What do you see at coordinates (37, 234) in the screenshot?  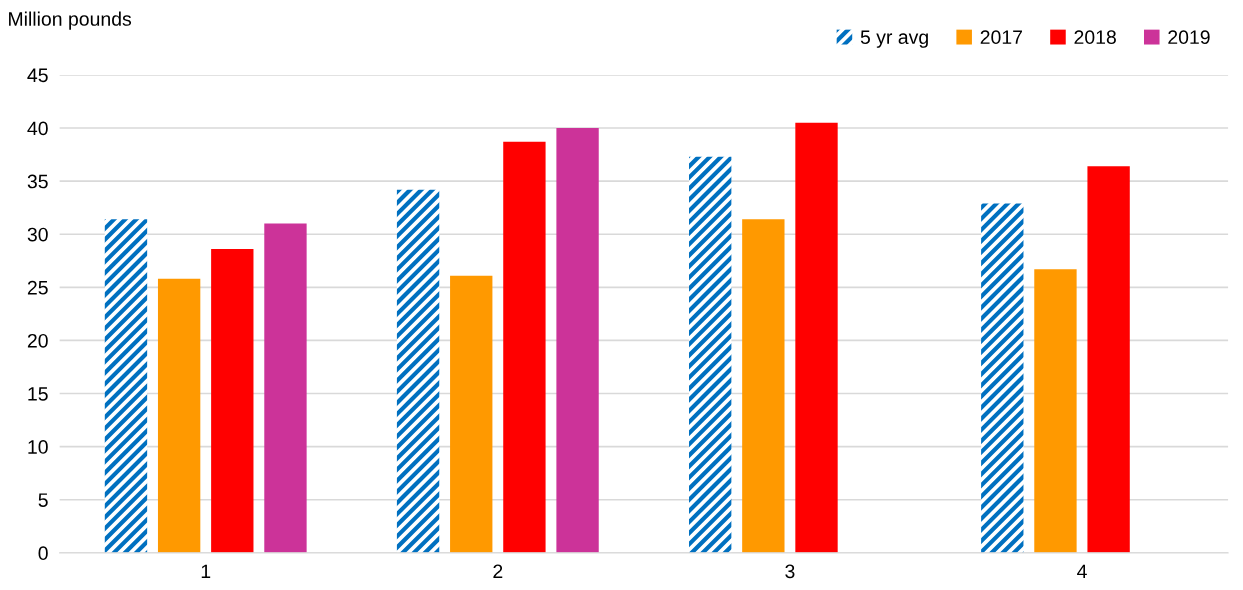 I see `y-tick-label: 30` at bounding box center [37, 234].